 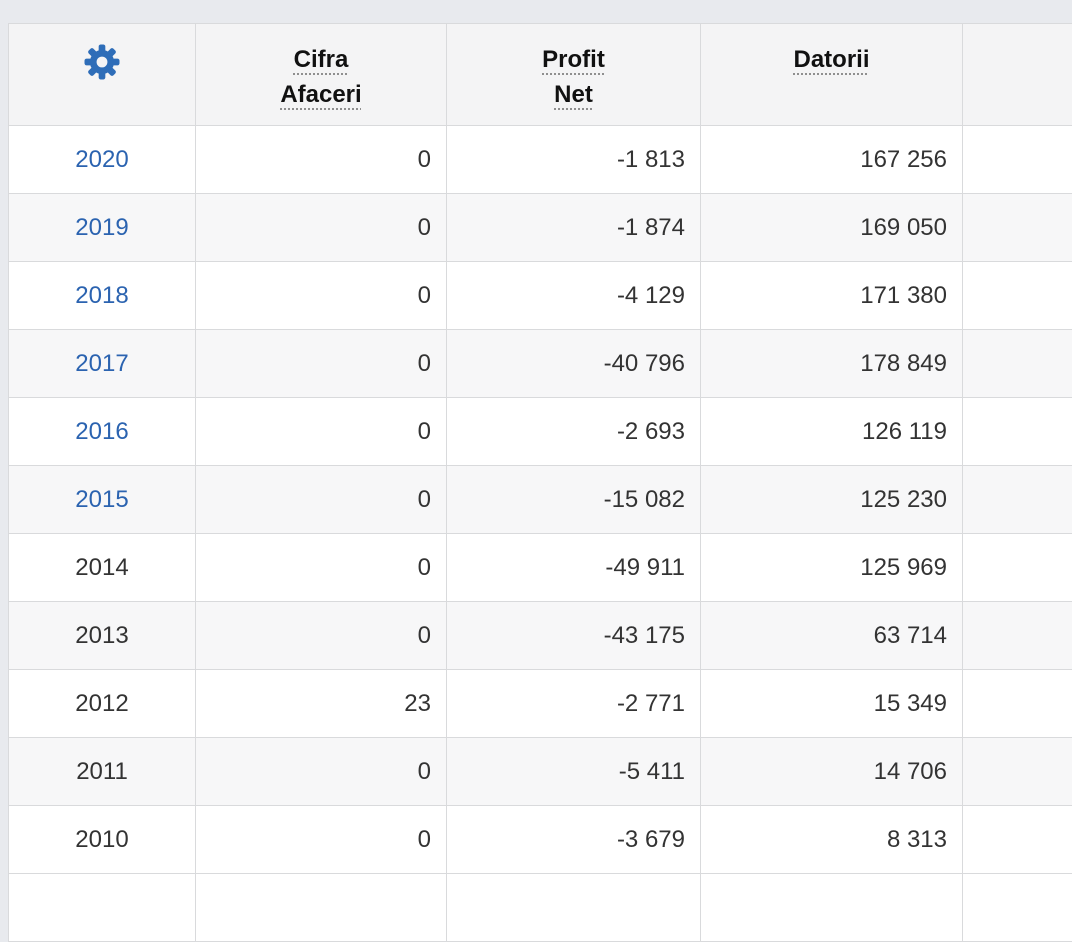 What do you see at coordinates (832, 228) in the screenshot?
I see `datorii-cell: 169 050` at bounding box center [832, 228].